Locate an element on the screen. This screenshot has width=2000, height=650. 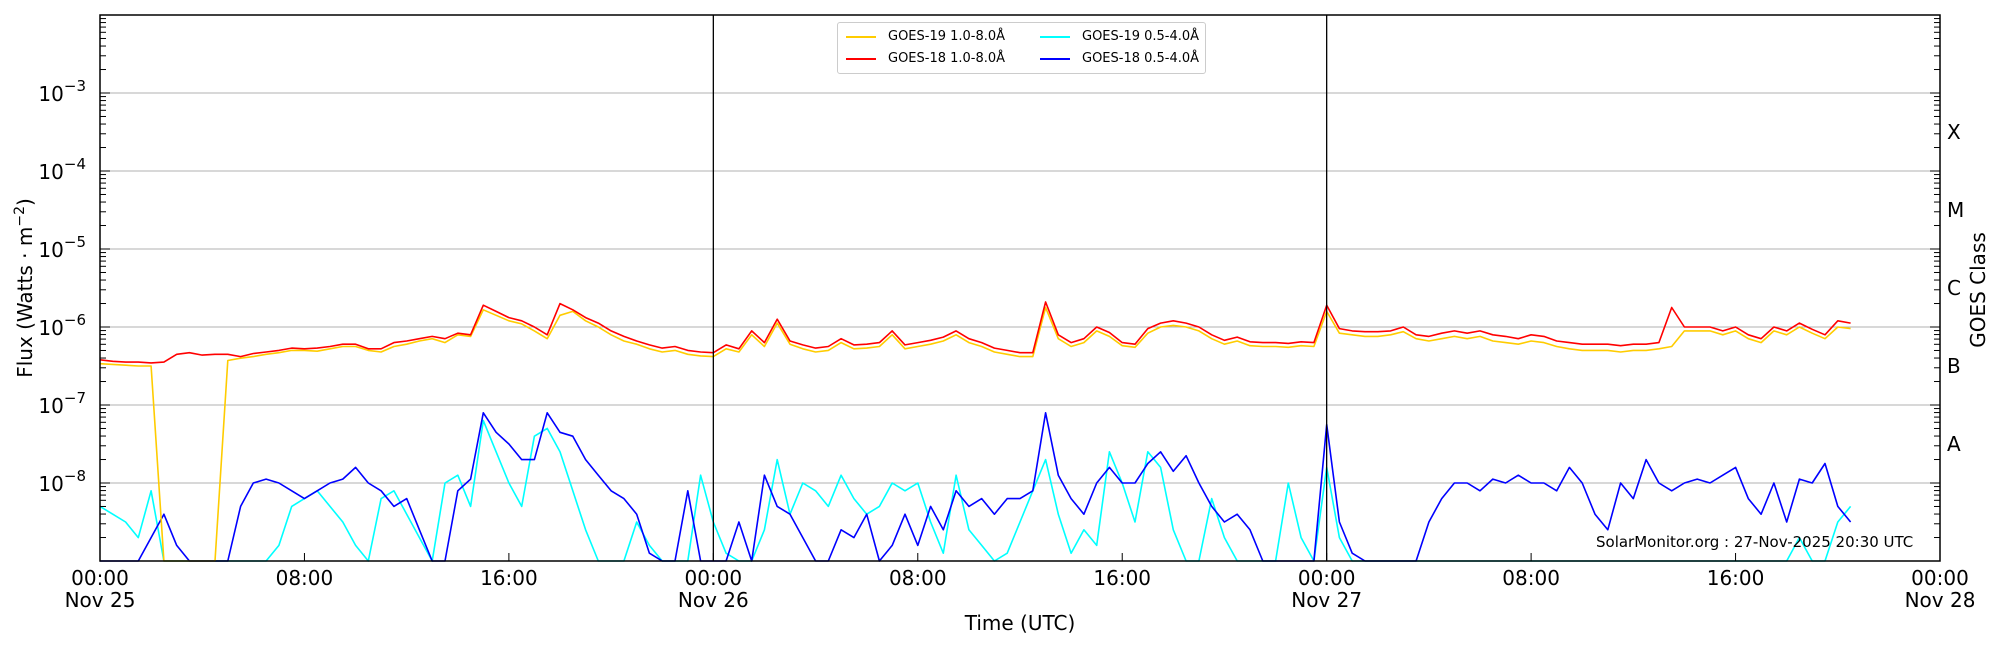
legend-label: GOES-18 0.5-4.0Å is located at coordinates (1141, 58).